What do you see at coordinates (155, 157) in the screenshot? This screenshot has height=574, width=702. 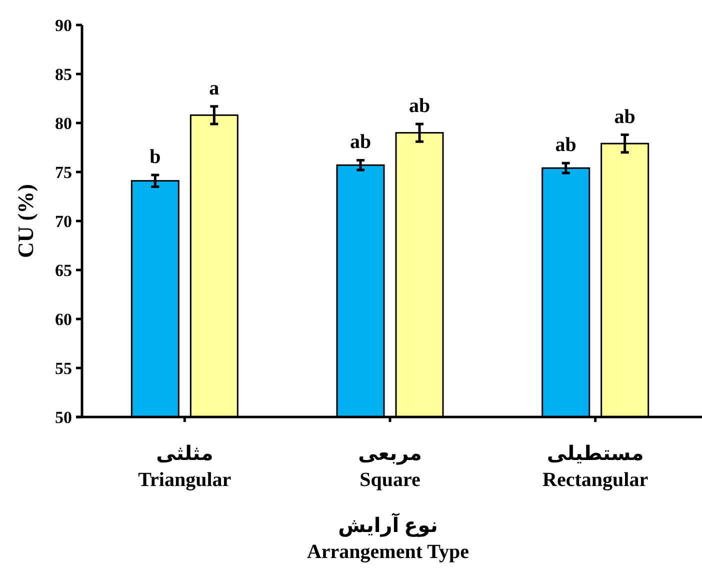 I see `data-label: b` at bounding box center [155, 157].